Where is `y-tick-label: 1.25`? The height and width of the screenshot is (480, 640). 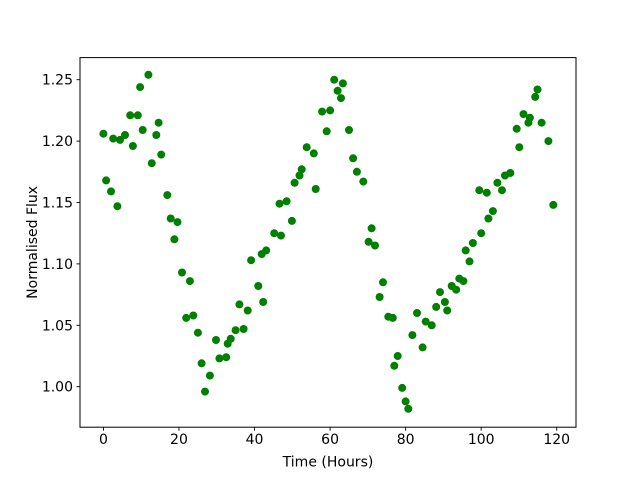
y-tick-label: 1.25 is located at coordinates (57, 81).